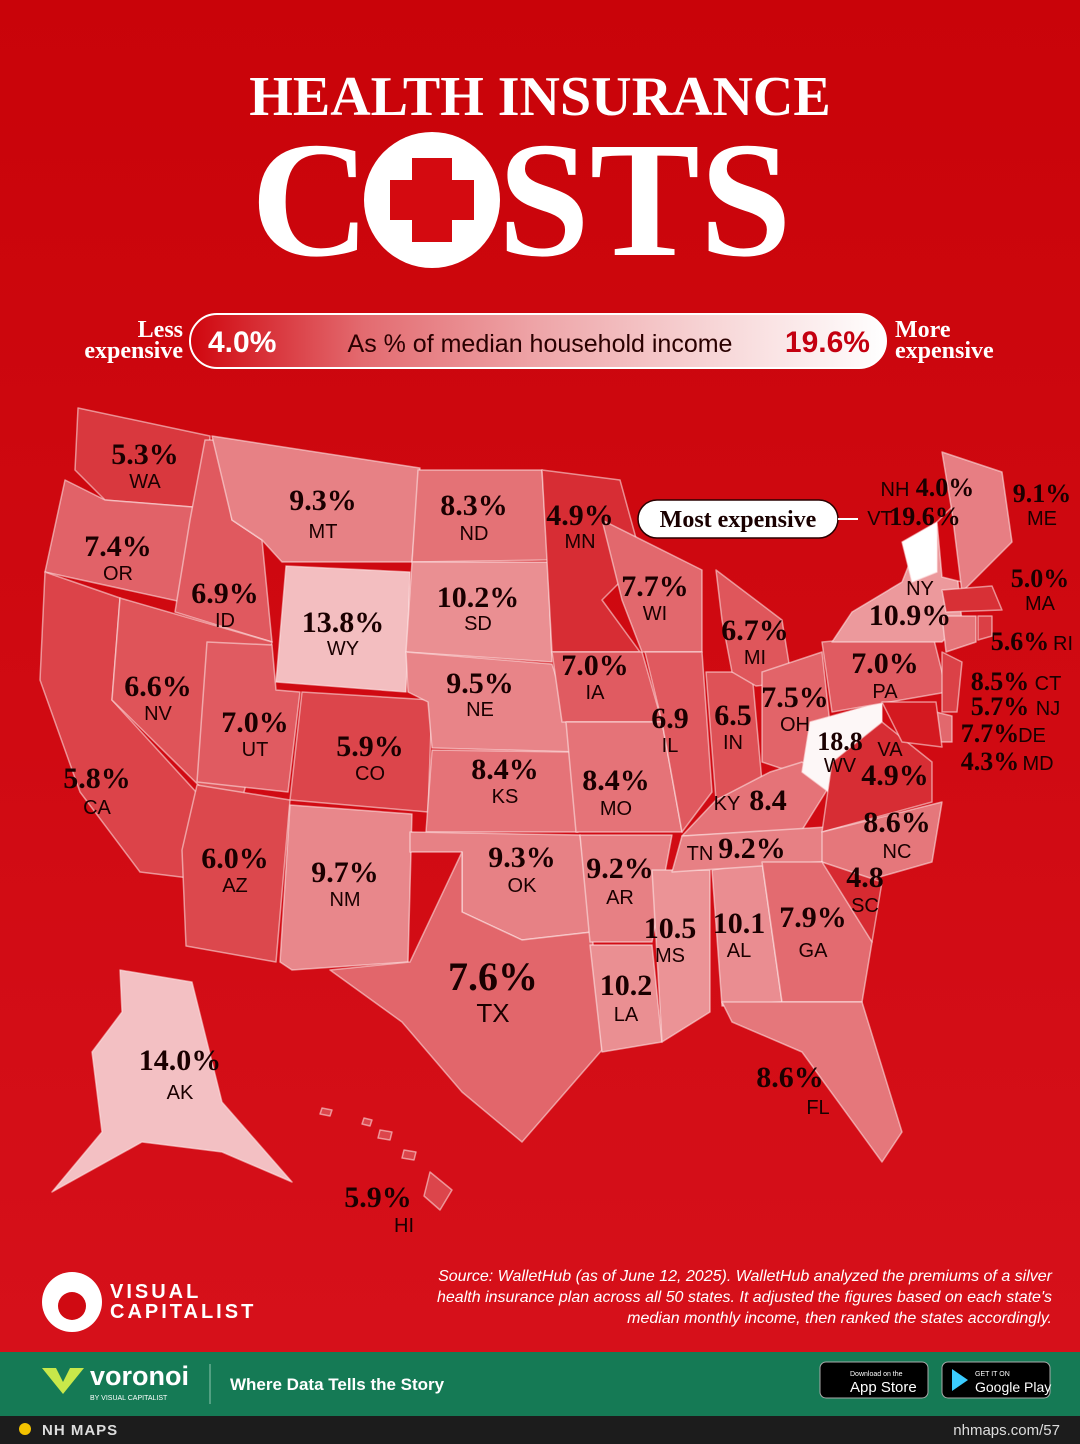 This screenshot has height=1444, width=1080. I want to click on state-abbr: MA, so click(1040, 604).